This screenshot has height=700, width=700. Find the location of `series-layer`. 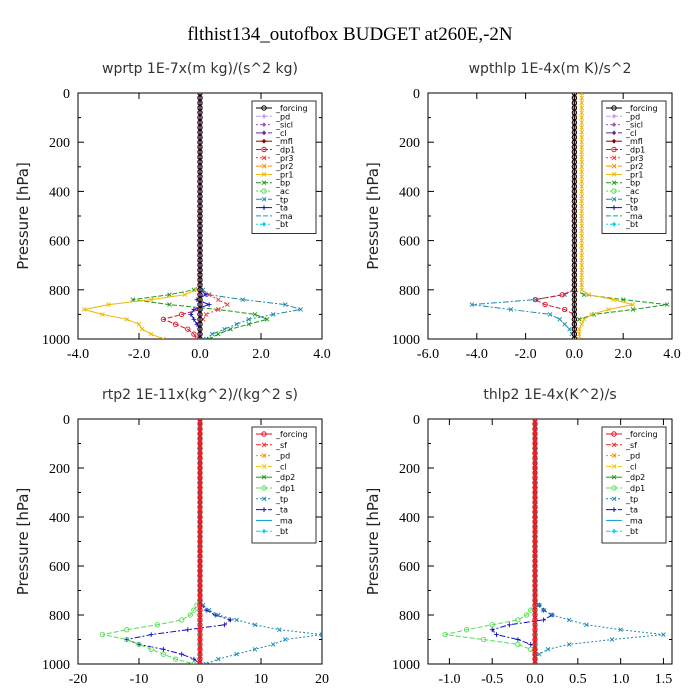

series-layer is located at coordinates (554, 541).